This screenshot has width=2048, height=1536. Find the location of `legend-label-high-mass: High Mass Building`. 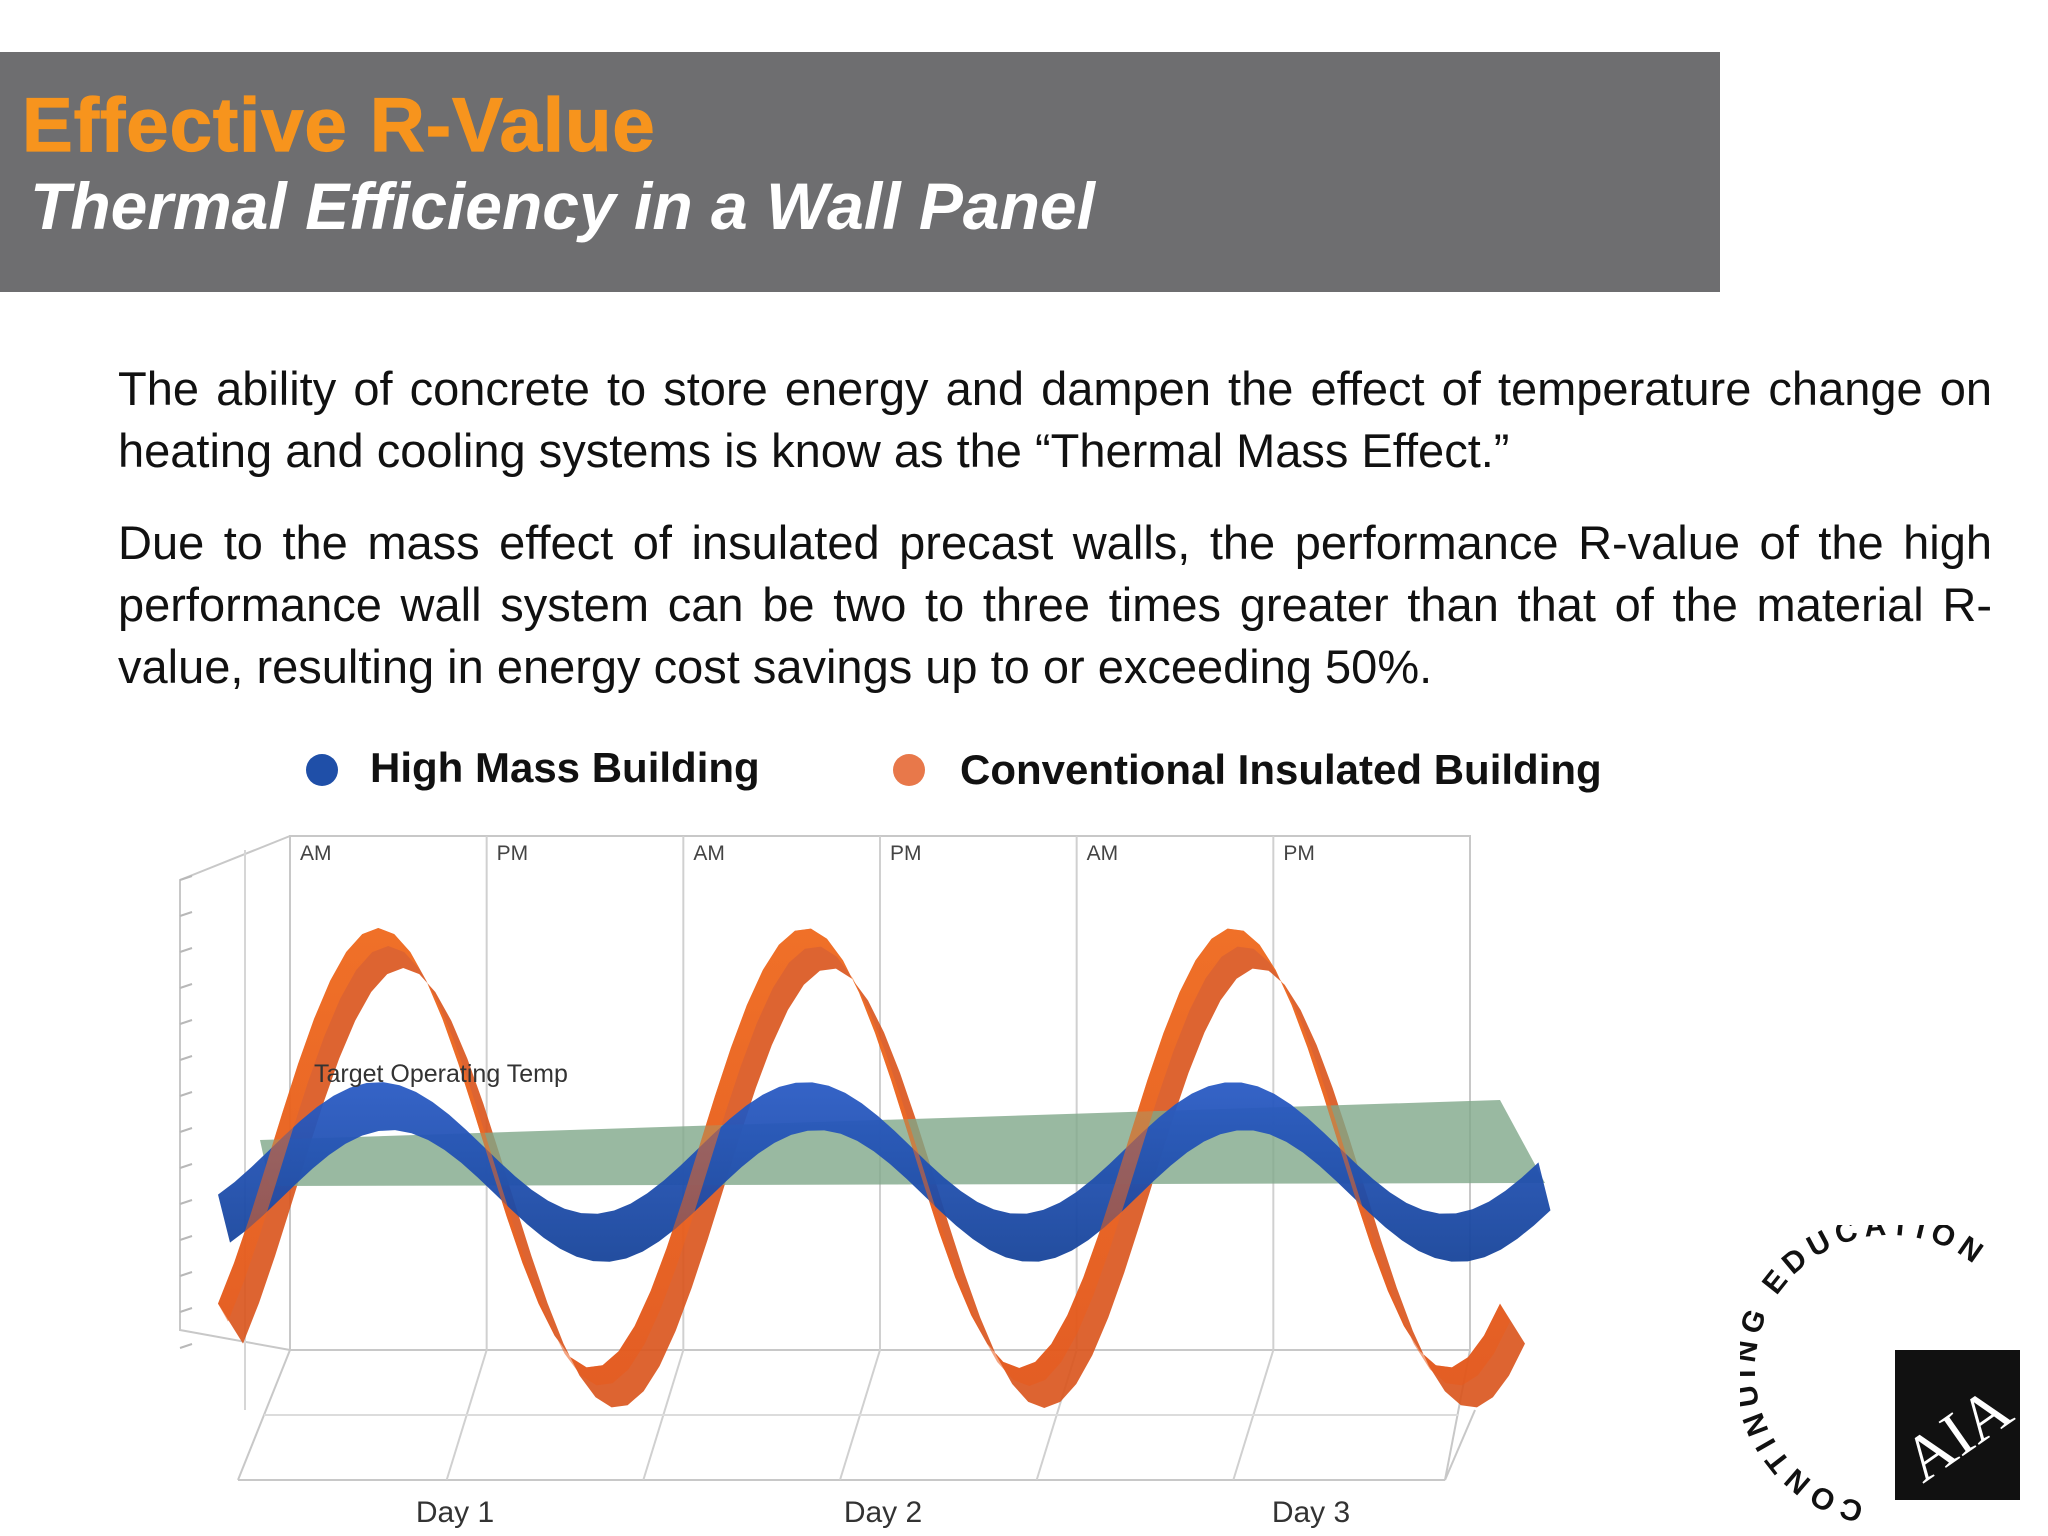

legend-label-high-mass: High Mass Building is located at coordinates (565, 767).